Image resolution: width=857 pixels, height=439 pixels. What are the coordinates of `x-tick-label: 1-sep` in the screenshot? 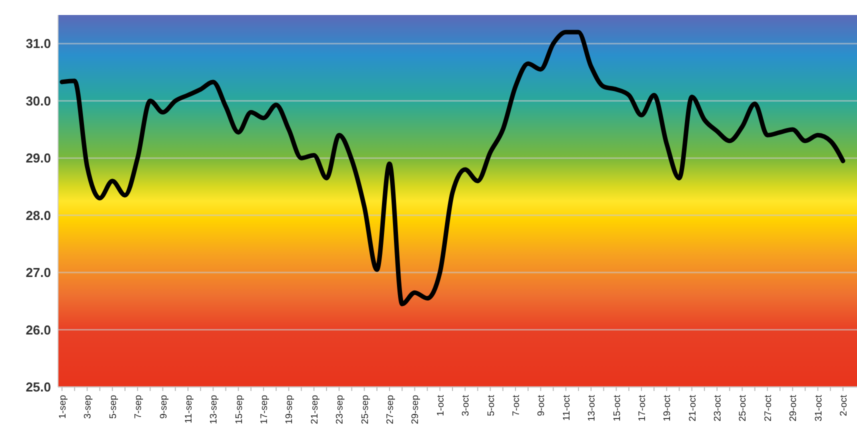 It's located at (63, 407).